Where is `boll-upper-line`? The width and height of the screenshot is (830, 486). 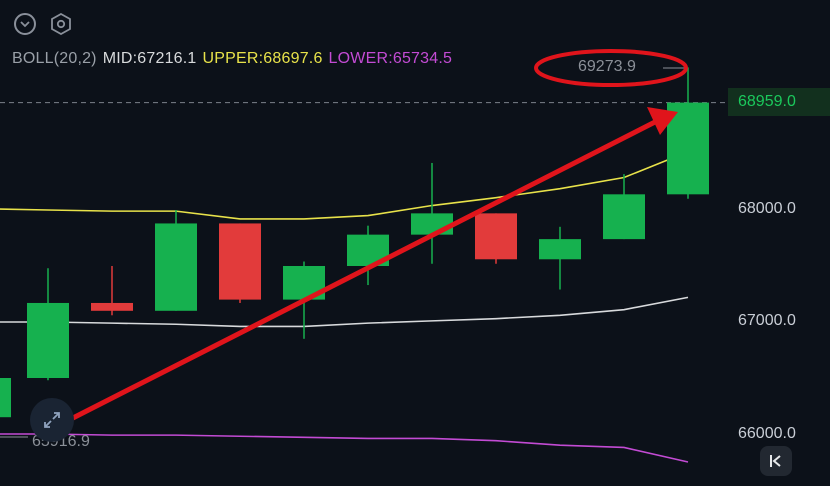
boll-upper-line is located at coordinates (344, 185).